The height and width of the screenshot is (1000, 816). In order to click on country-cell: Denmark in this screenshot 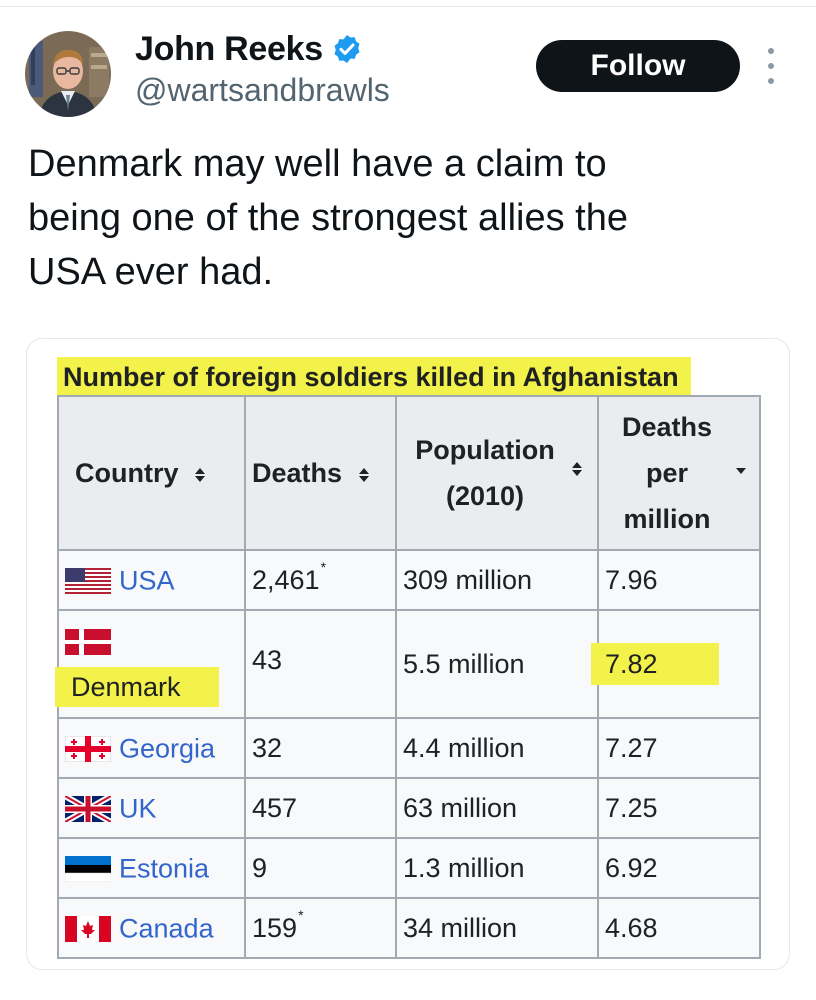, I will do `click(150, 664)`.